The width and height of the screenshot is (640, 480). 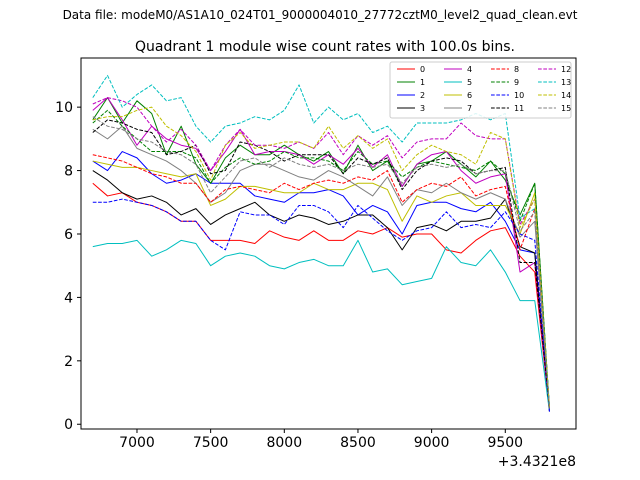 What do you see at coordinates (321, 440) in the screenshot?
I see `x-axis-ticks: 7000 7500 8000 8500 9000 9500` at bounding box center [321, 440].